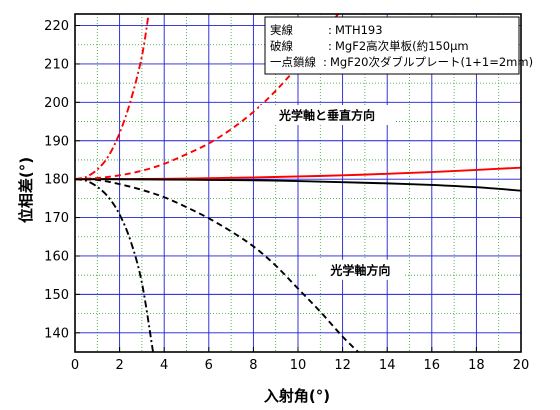  I want to click on y-tick-label: 150, so click(56, 295).